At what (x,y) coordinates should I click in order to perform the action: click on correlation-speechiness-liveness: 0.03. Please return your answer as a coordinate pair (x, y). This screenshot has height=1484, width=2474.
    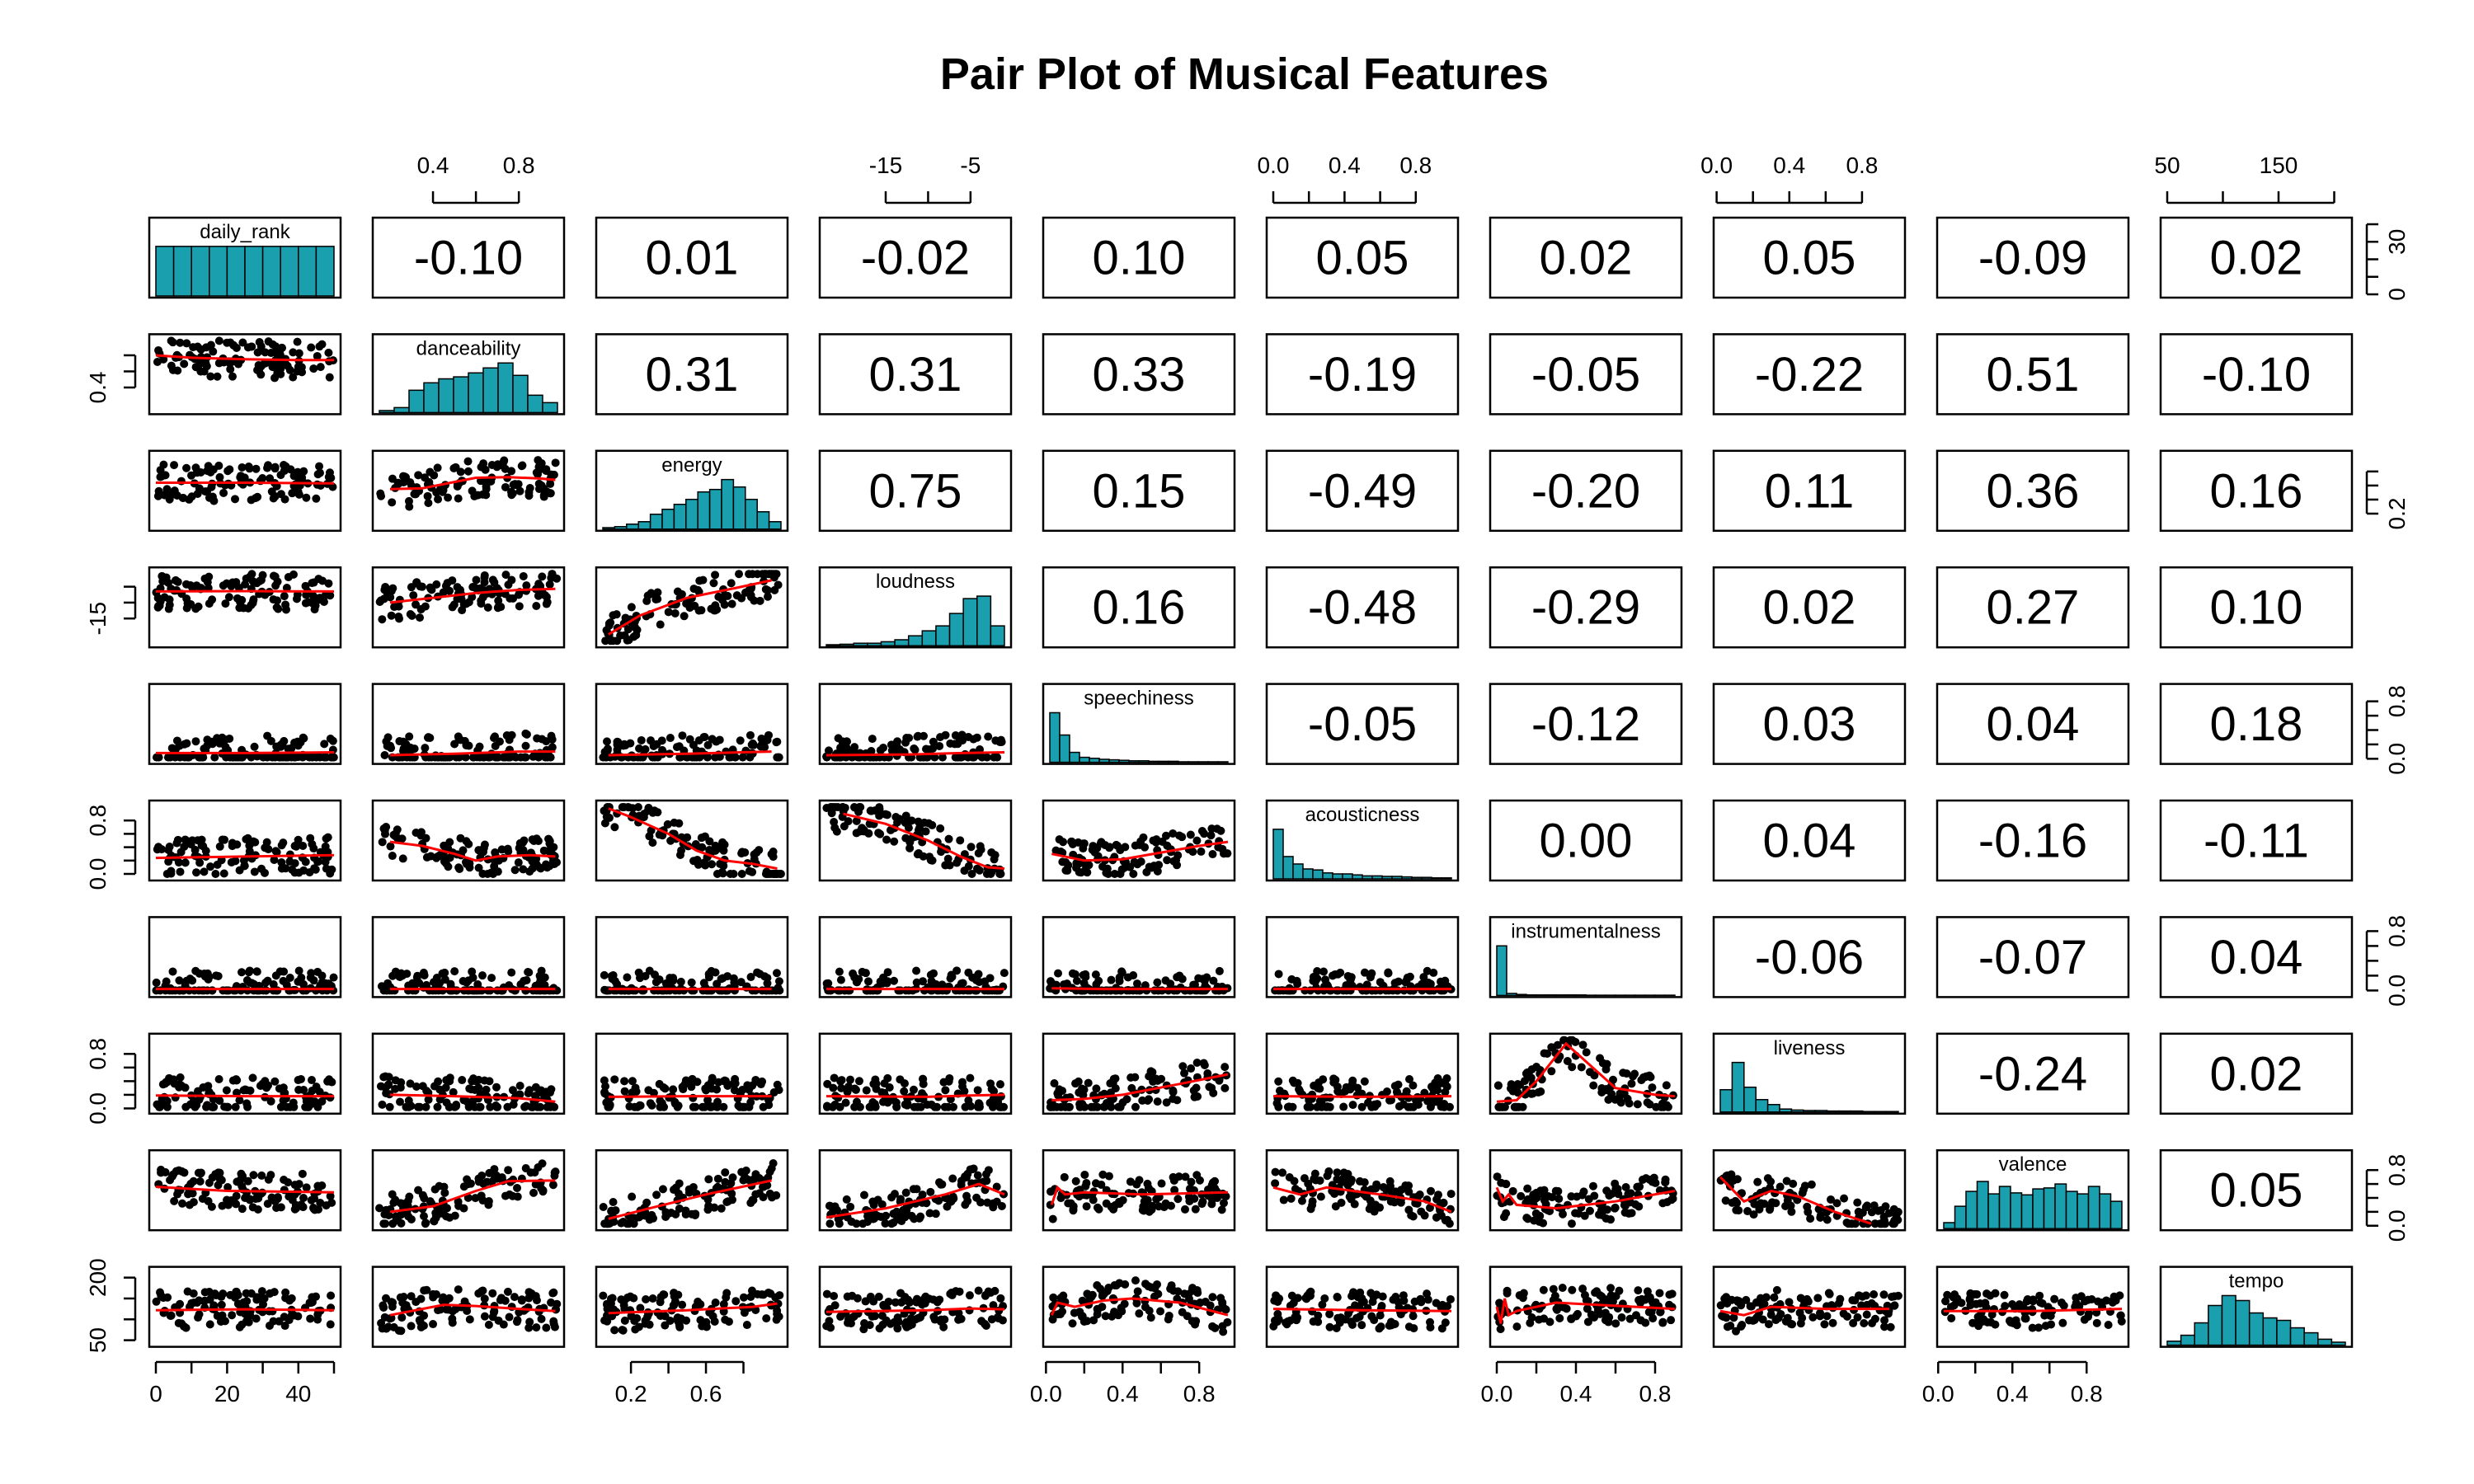
    Looking at the image, I should click on (1809, 724).